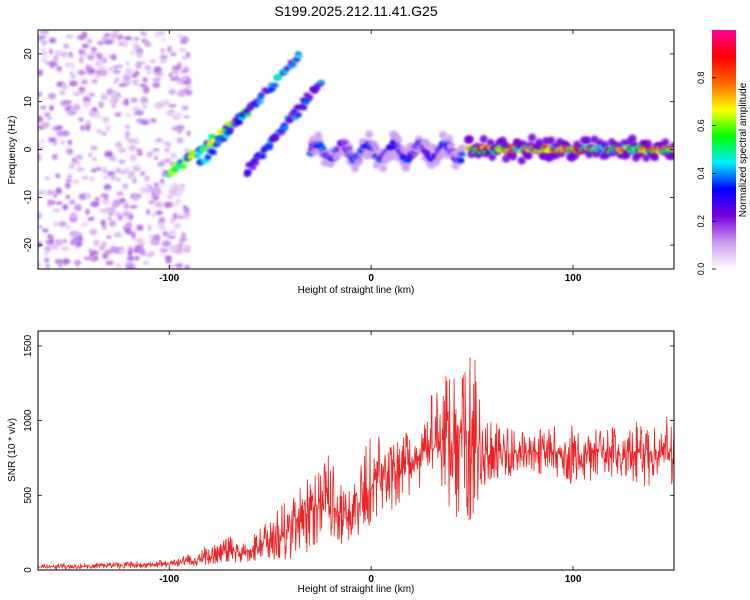 This screenshot has height=600, width=750. Describe the element at coordinates (169, 579) in the screenshot. I see `snr-x-tick-label: -100` at that location.